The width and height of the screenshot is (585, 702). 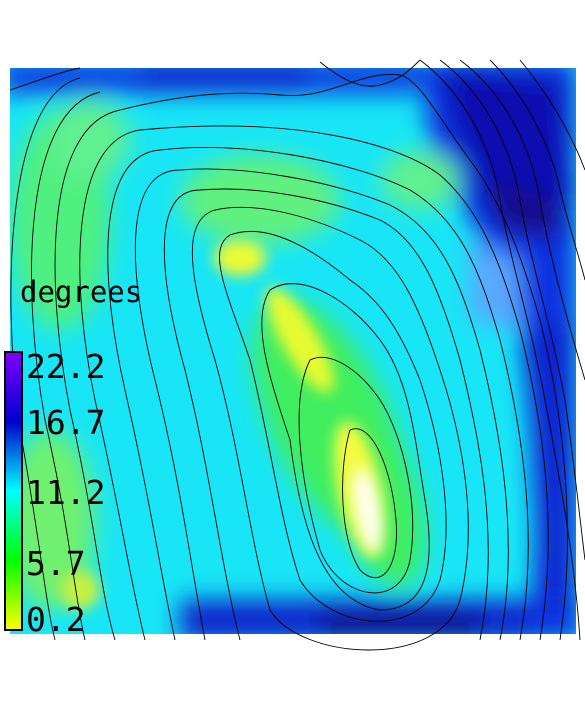 I want to click on colorbar-tick-16-7: 16.7, so click(x=65, y=422).